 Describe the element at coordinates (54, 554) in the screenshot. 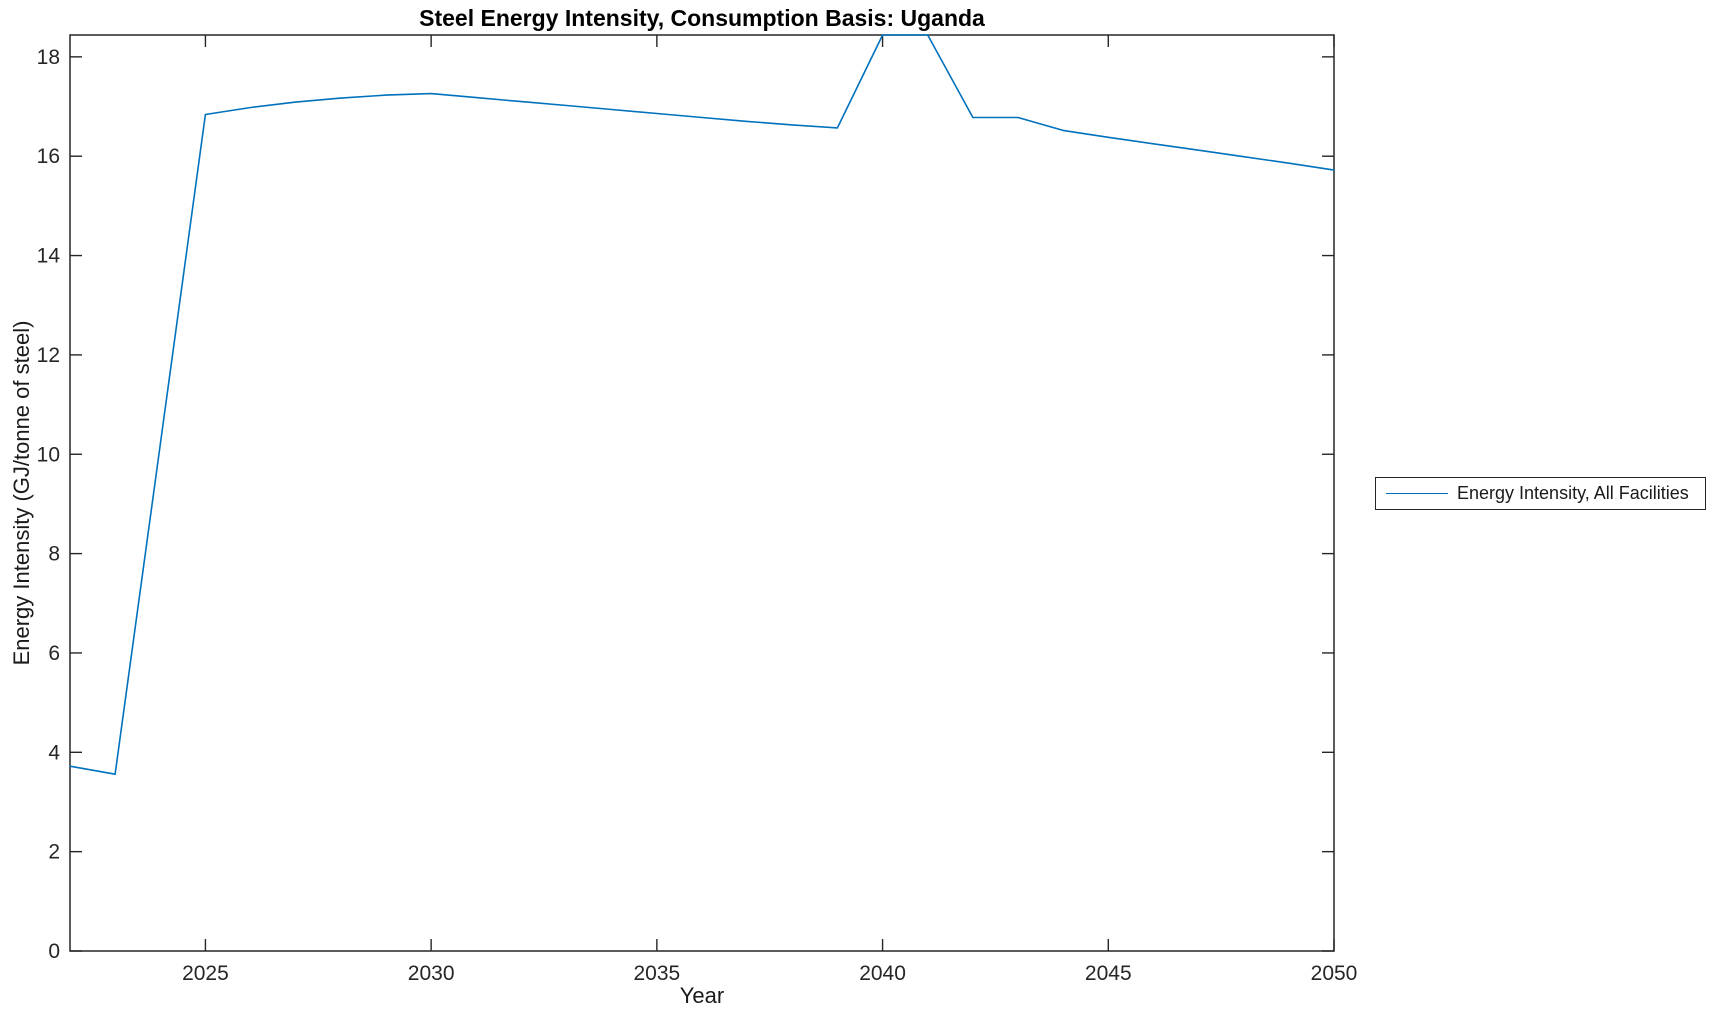

I see `y-tick-label: 8` at that location.